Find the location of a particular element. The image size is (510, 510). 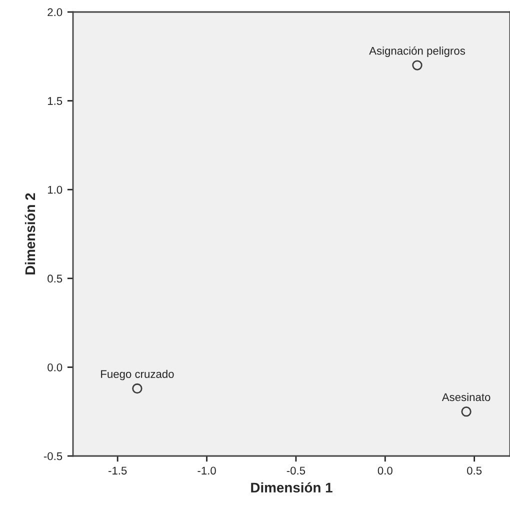

y-tick-label: 2.0 is located at coordinates (55, 12).